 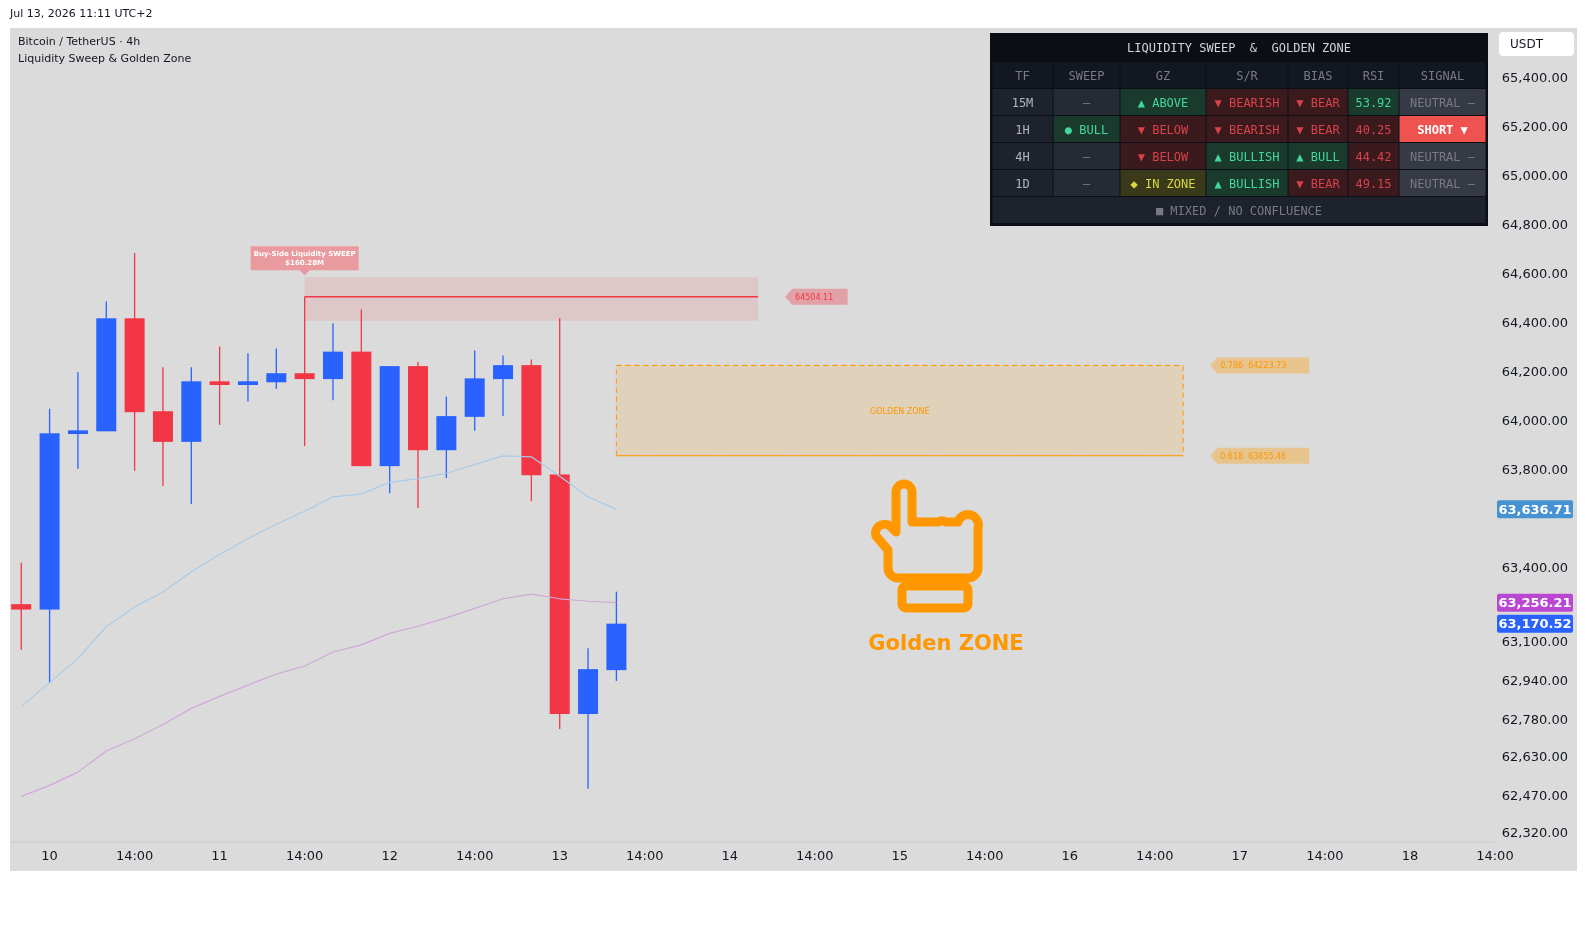 I want to click on y-tick-label: 62,320.00, so click(x=1534, y=833).